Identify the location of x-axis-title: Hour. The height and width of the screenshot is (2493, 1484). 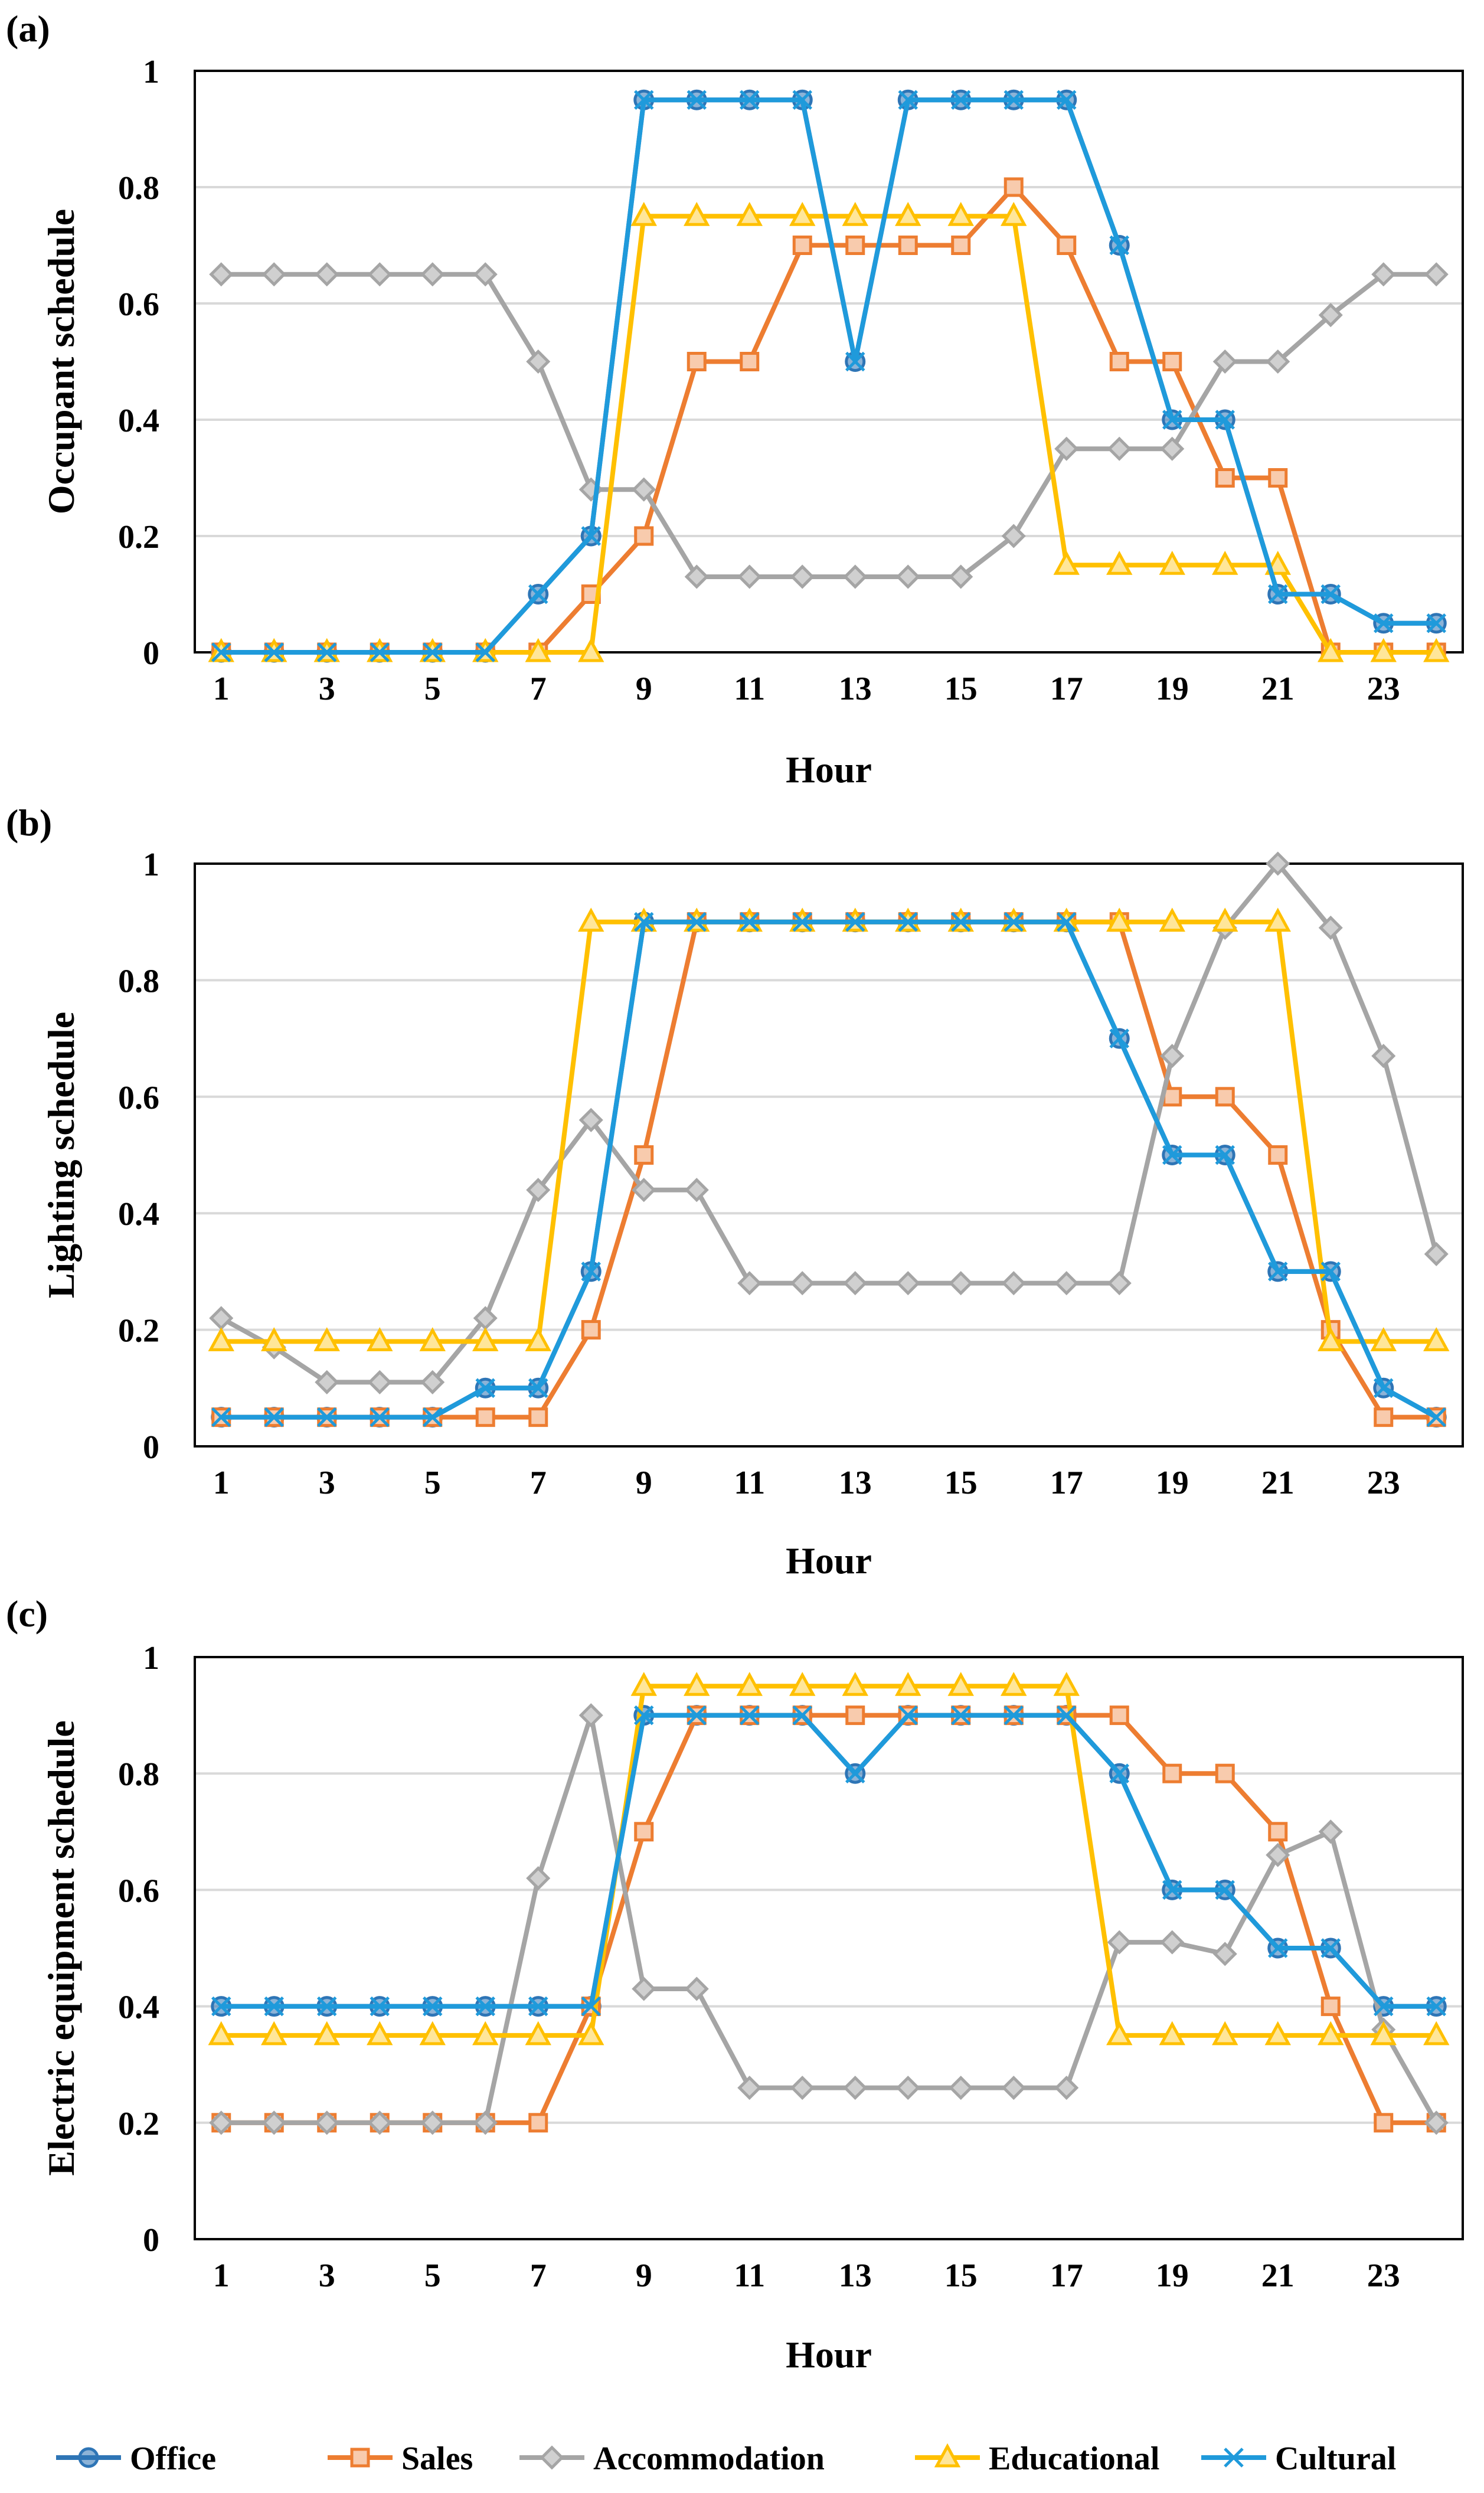
(829, 769).